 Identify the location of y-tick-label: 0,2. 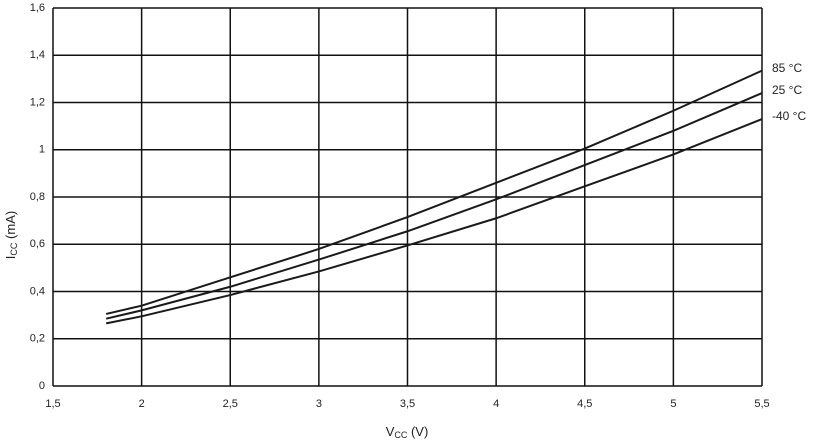
(37, 339).